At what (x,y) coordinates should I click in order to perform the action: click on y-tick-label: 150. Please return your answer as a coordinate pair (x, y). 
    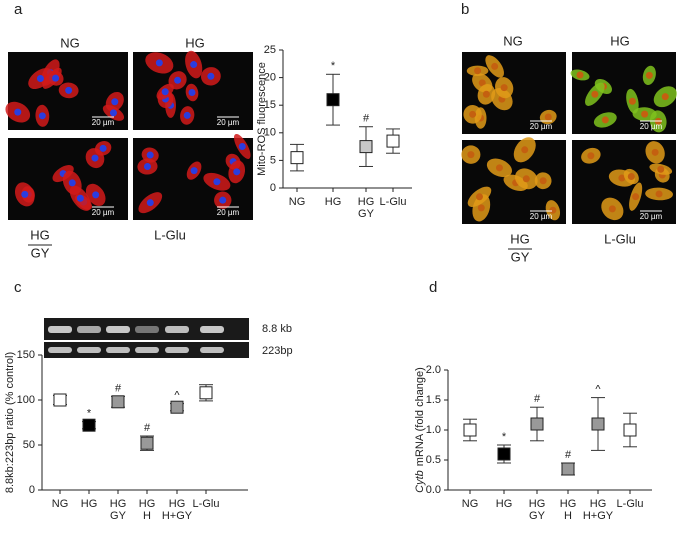
    Looking at the image, I should click on (26, 355).